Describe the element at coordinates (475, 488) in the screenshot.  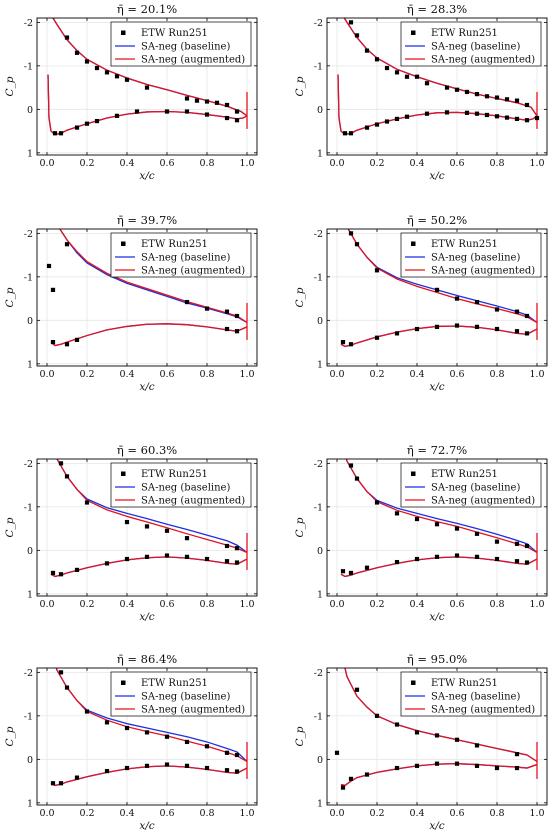
I see `legend-label-baseline: SA-neg (baseline)` at that location.